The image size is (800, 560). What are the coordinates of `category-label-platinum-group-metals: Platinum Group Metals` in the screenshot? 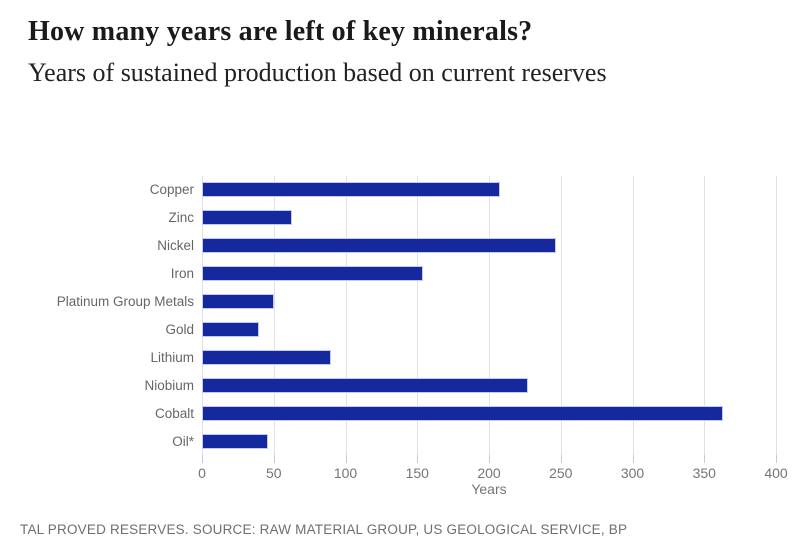 It's located at (125, 302).